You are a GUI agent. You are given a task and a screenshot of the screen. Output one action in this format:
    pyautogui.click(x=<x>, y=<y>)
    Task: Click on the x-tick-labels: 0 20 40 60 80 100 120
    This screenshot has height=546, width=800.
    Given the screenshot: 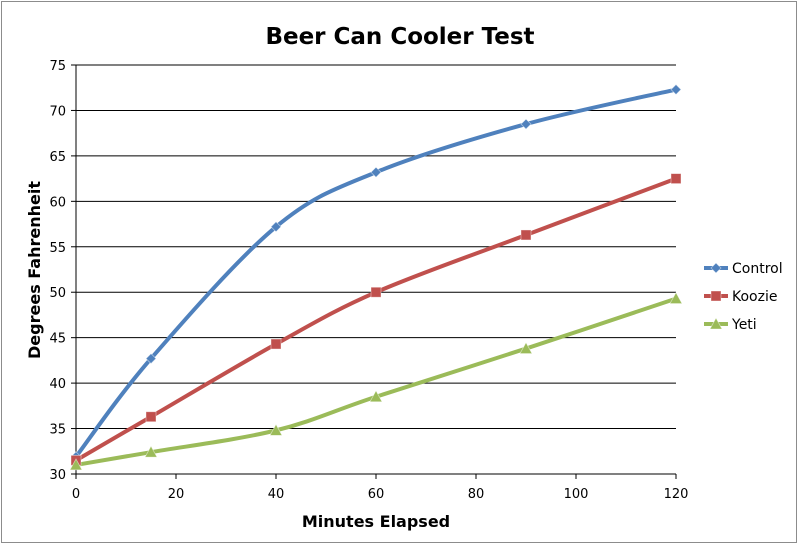 What is the action you would take?
    pyautogui.click(x=380, y=494)
    